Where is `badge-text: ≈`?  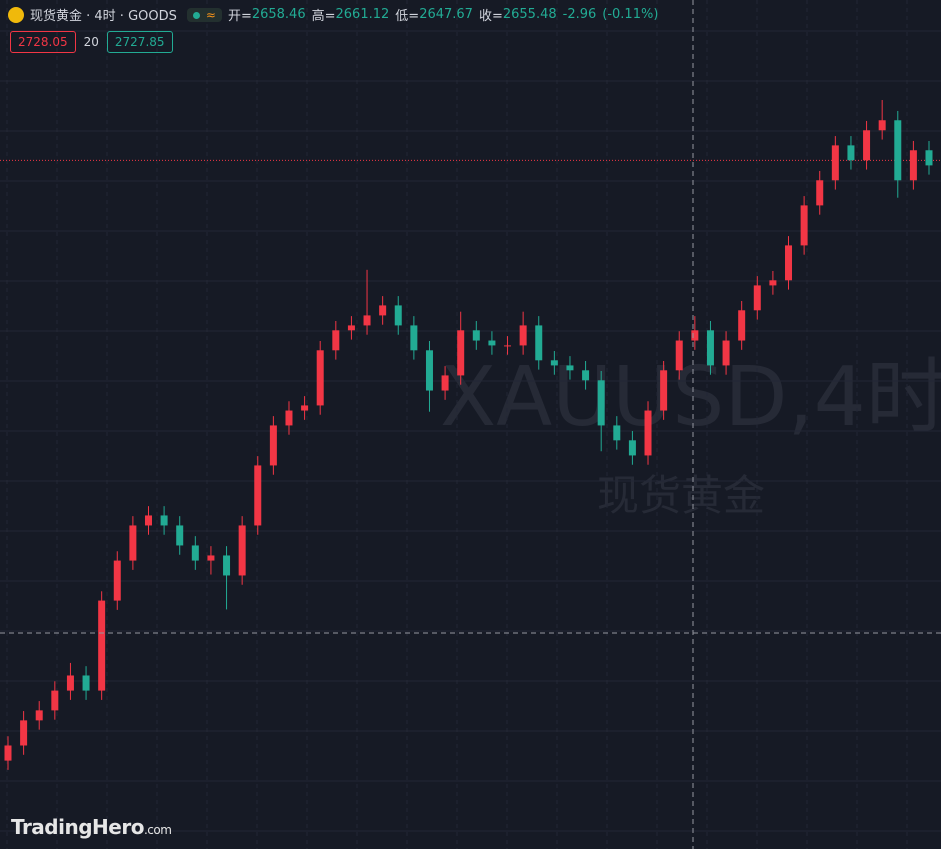 badge-text: ≈ is located at coordinates (210, 14).